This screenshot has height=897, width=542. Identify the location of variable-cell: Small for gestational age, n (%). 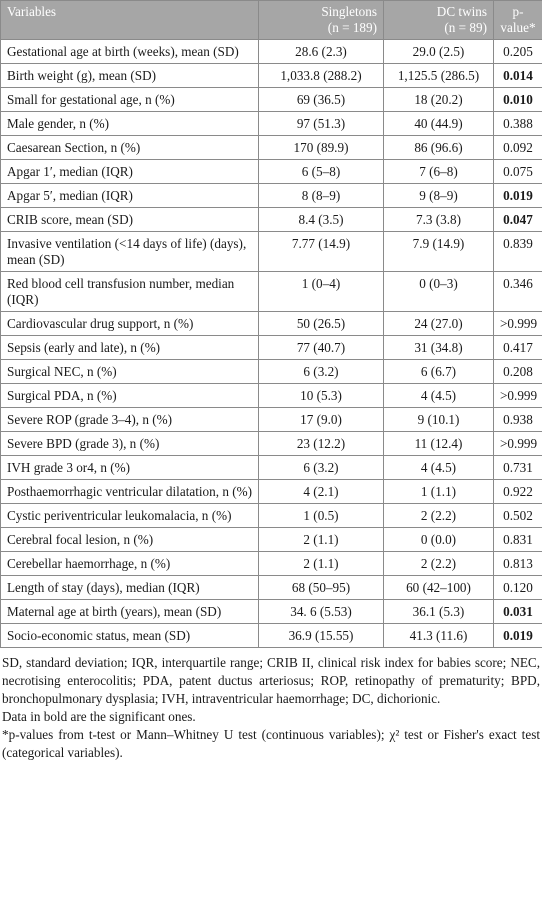
(129, 99).